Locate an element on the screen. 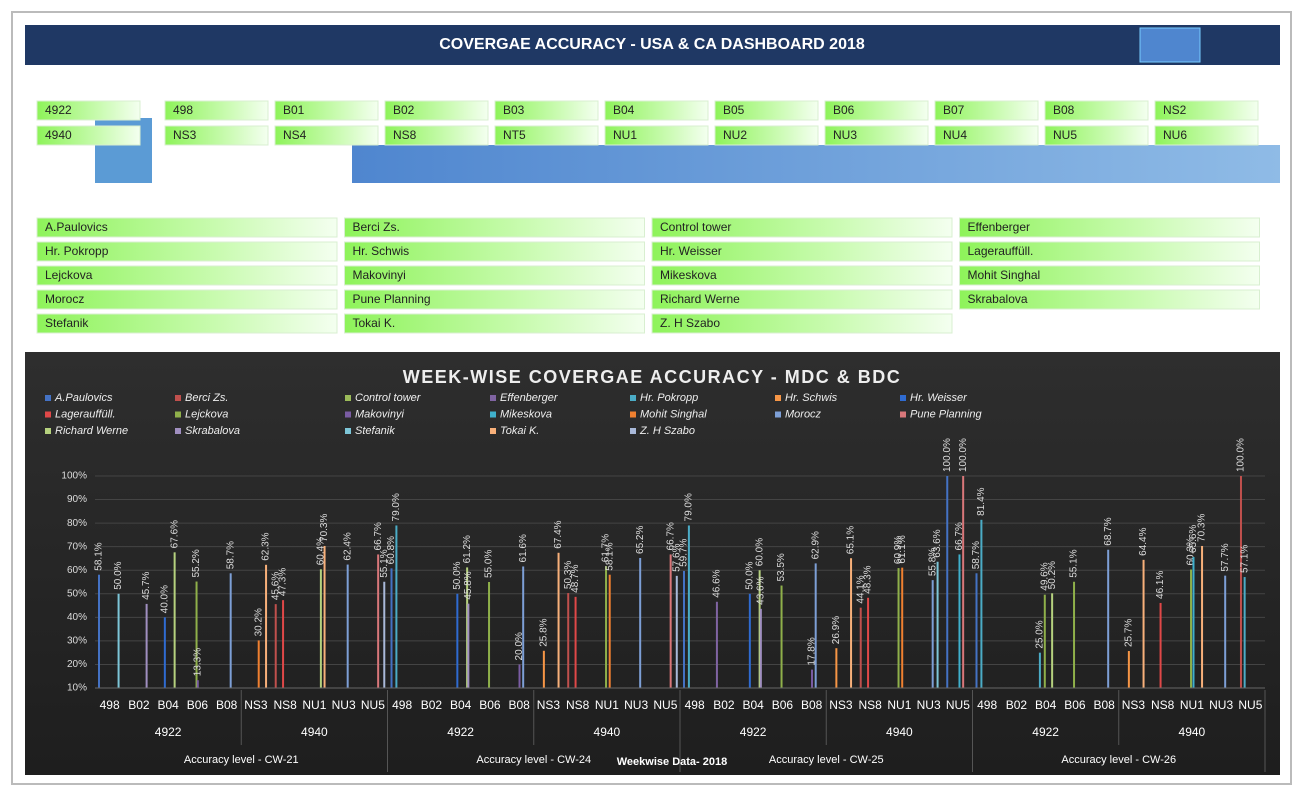 The width and height of the screenshot is (1303, 801). legend-label: Pune Planning is located at coordinates (946, 414).